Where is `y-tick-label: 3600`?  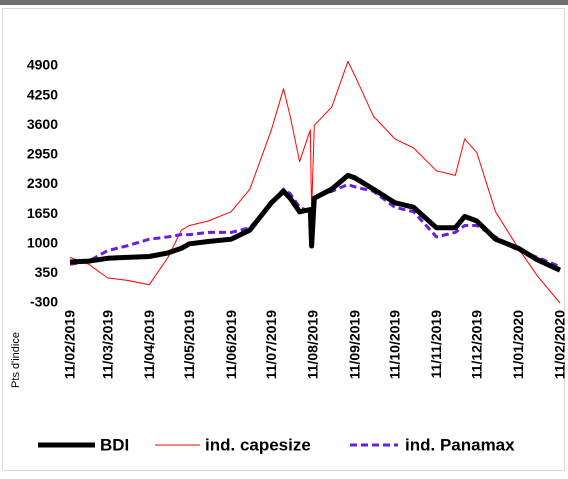
y-tick-label: 3600 is located at coordinates (42, 124).